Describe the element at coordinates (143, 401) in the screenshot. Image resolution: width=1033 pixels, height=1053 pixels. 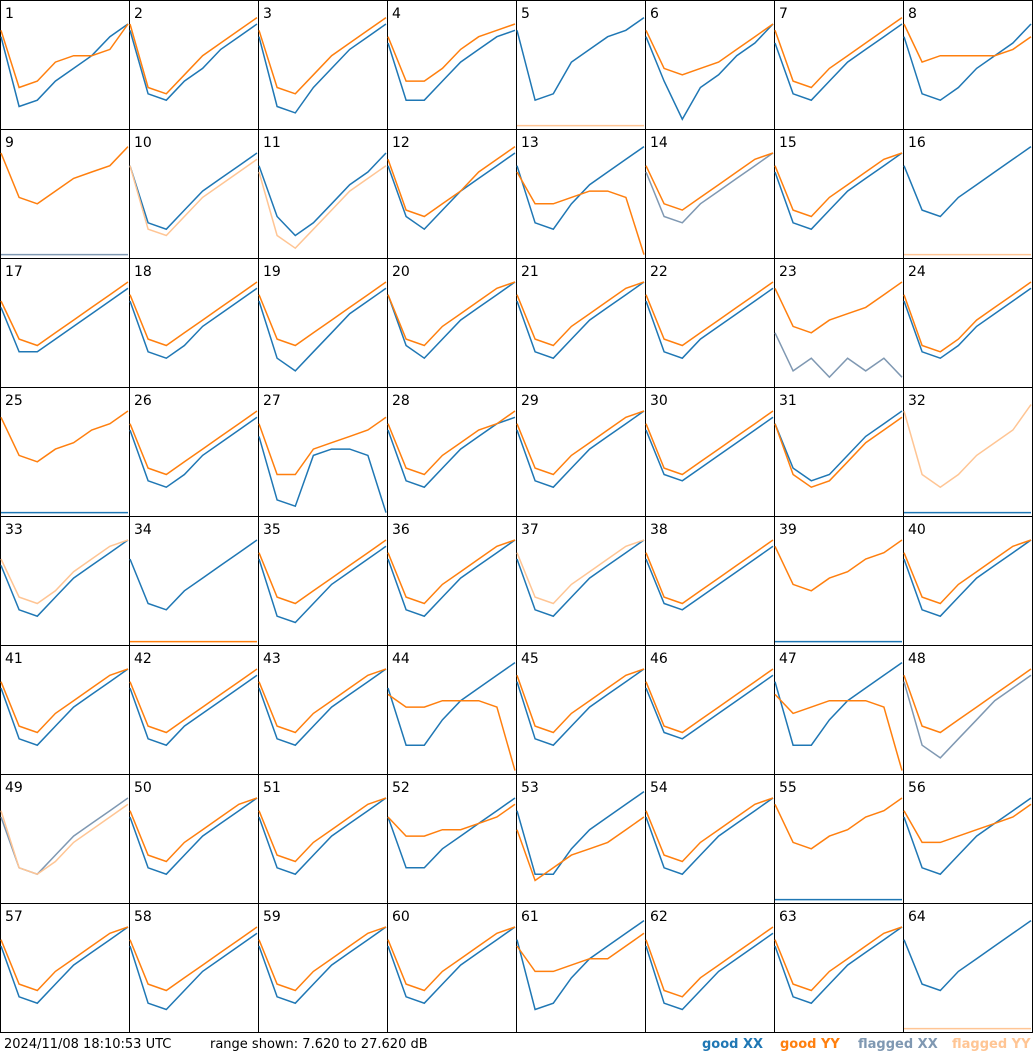
I see `panel-label: 26` at that location.